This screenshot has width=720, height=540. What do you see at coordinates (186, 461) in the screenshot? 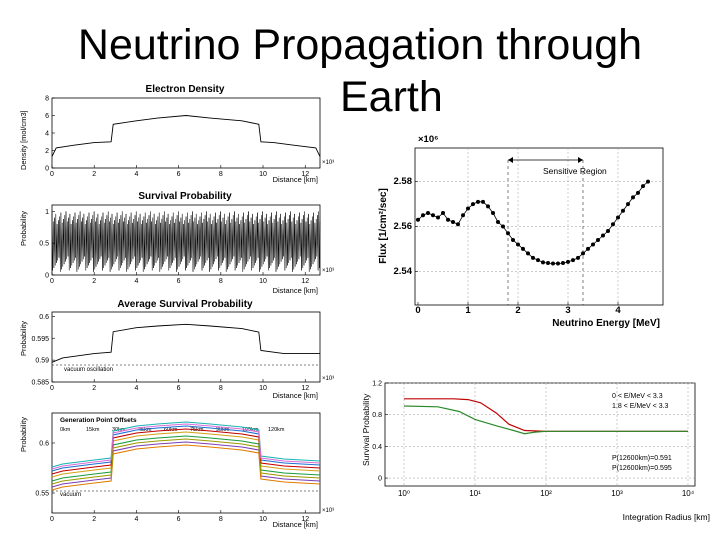
I see `offset-curve` at bounding box center [186, 461].